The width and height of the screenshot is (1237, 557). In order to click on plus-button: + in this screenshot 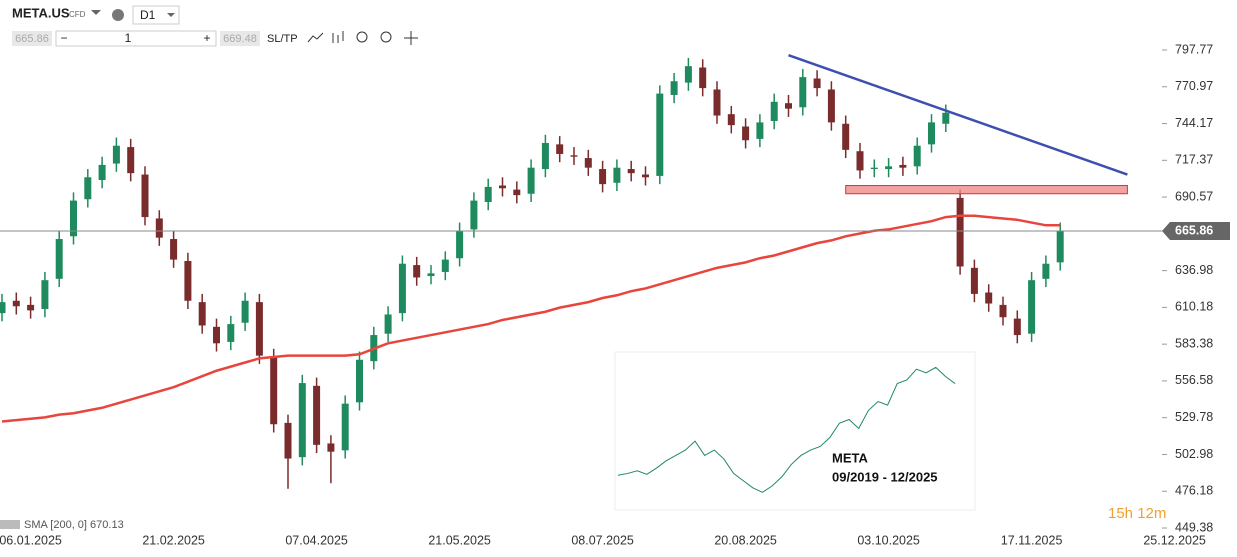, I will do `click(206, 38)`.